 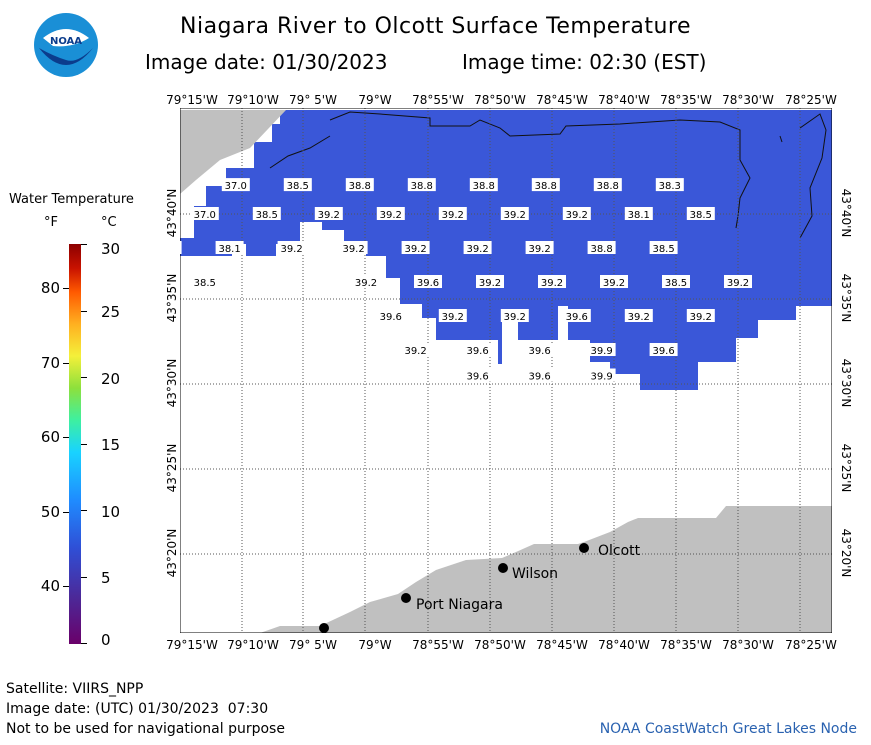 I want to click on temp-label: 37.0, so click(x=236, y=186).